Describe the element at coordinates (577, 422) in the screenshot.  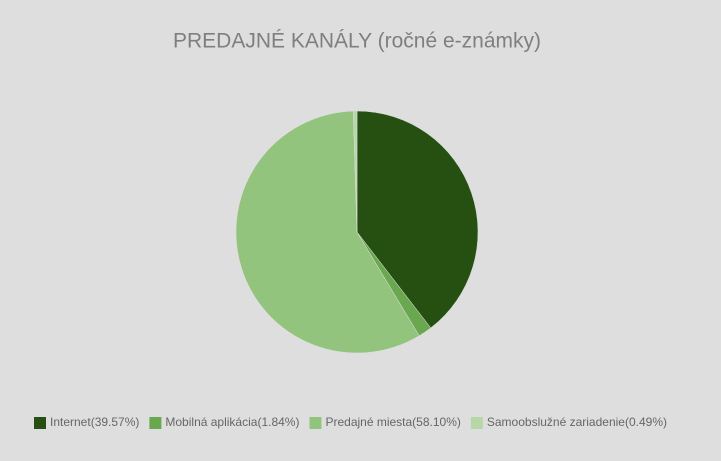
I see `legend-label: Samoobslužné zariadenie(0.49%)` at that location.